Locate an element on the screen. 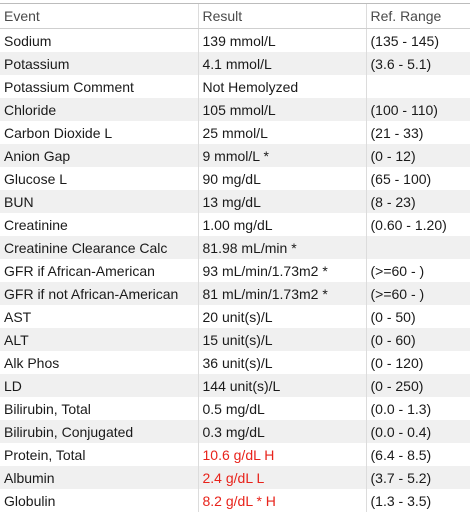 The height and width of the screenshot is (515, 471). cell-range: (0.0 - 1.3) is located at coordinates (417, 408).